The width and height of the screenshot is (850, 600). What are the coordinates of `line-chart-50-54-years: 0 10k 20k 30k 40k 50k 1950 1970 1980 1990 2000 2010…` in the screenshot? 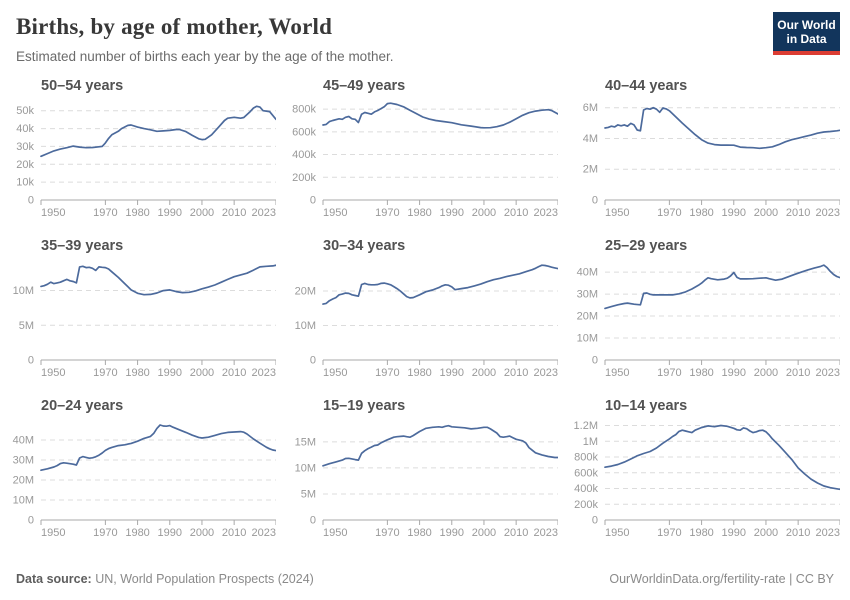 It's located at (146, 162).